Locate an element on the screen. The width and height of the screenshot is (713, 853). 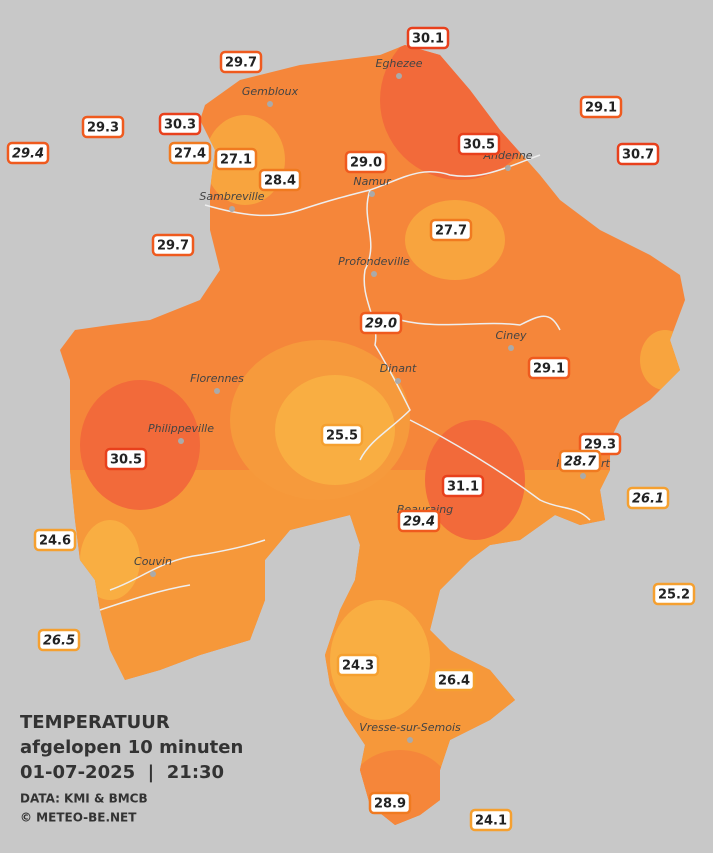
city-label: Ciney is located at coordinates (511, 335).